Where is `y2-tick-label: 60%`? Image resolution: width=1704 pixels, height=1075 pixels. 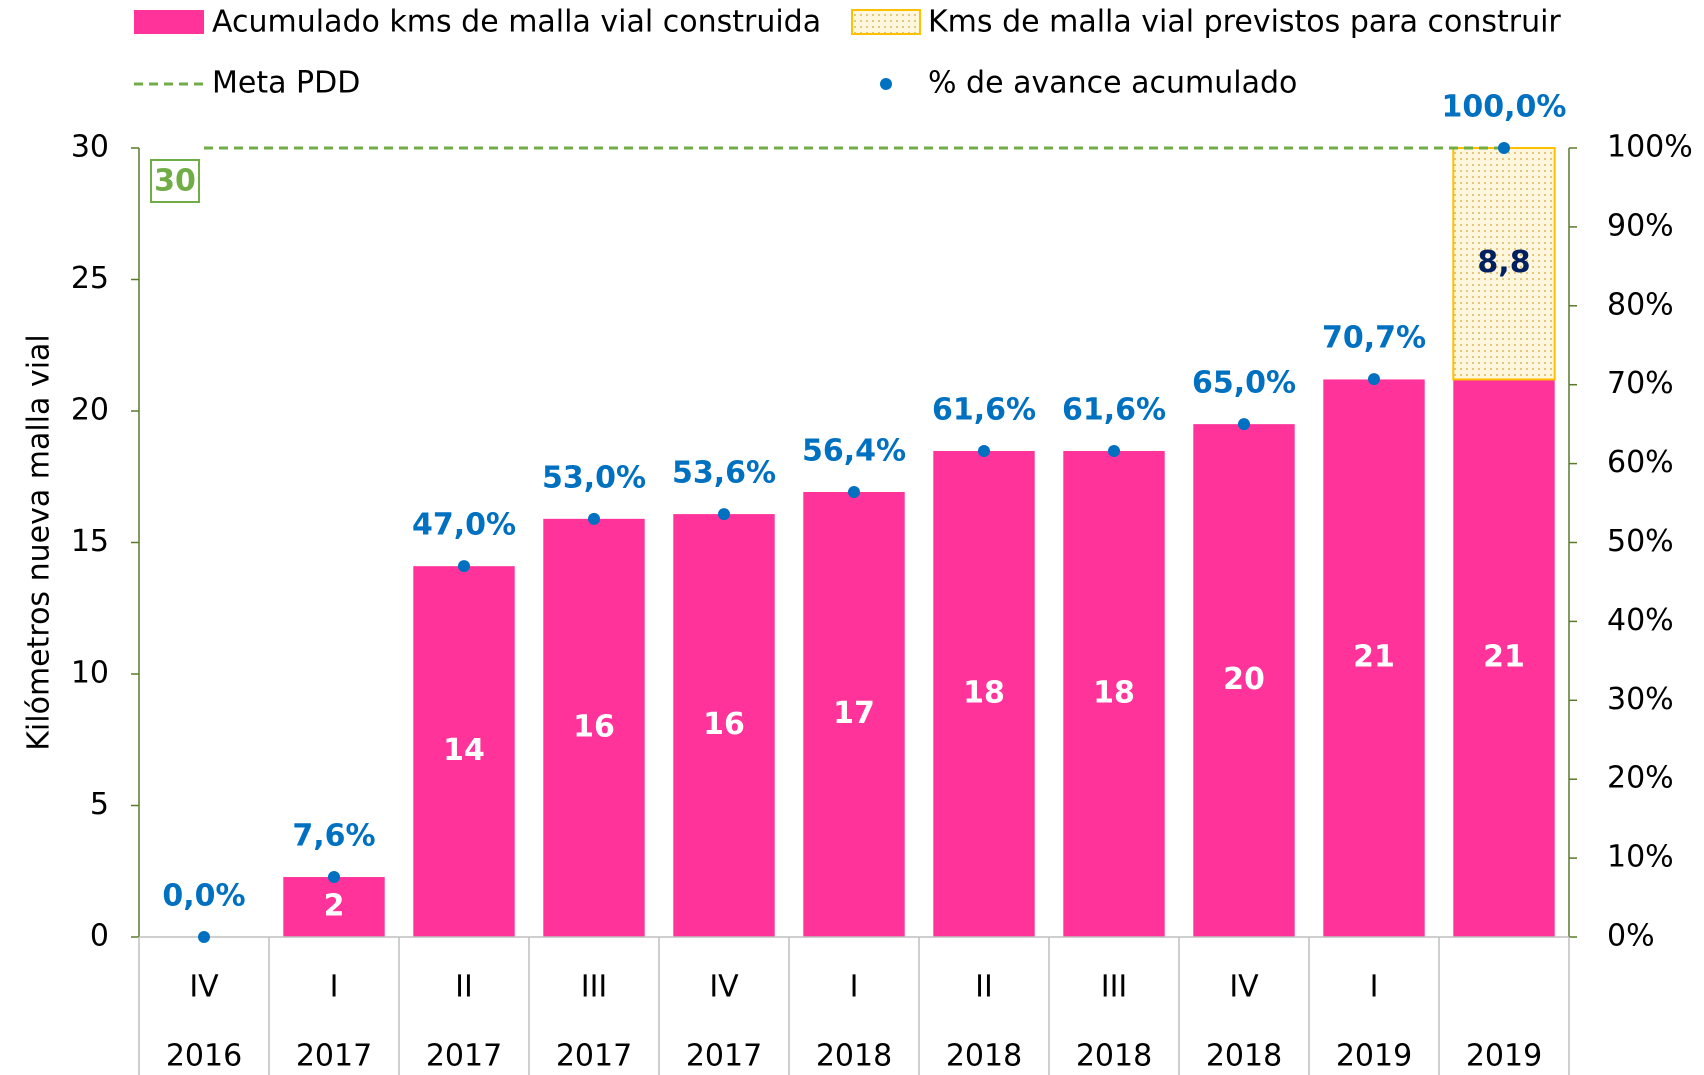
y2-tick-label: 60% is located at coordinates (1640, 462).